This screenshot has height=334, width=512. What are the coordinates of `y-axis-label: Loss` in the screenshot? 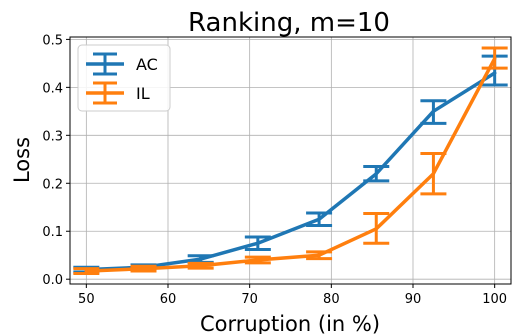 It's located at (22, 160).